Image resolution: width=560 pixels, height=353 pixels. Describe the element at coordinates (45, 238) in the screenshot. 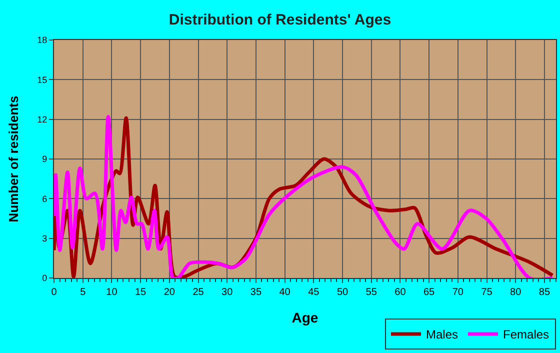

I see `y-tick-label: 3` at that location.